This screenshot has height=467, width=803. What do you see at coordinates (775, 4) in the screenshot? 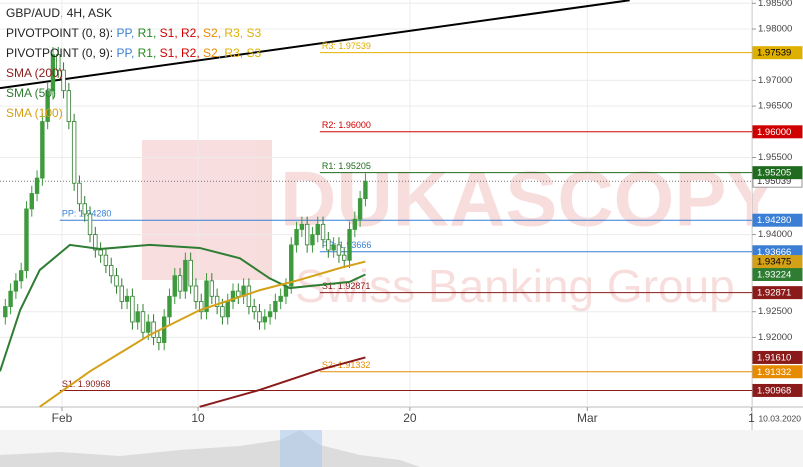
I see `y-tick-label: 1.98500` at bounding box center [775, 4].